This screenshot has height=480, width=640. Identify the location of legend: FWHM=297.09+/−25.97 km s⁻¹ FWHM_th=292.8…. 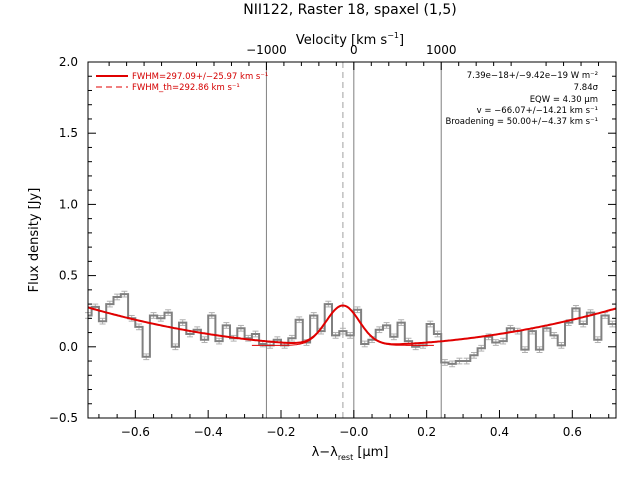
(182, 82).